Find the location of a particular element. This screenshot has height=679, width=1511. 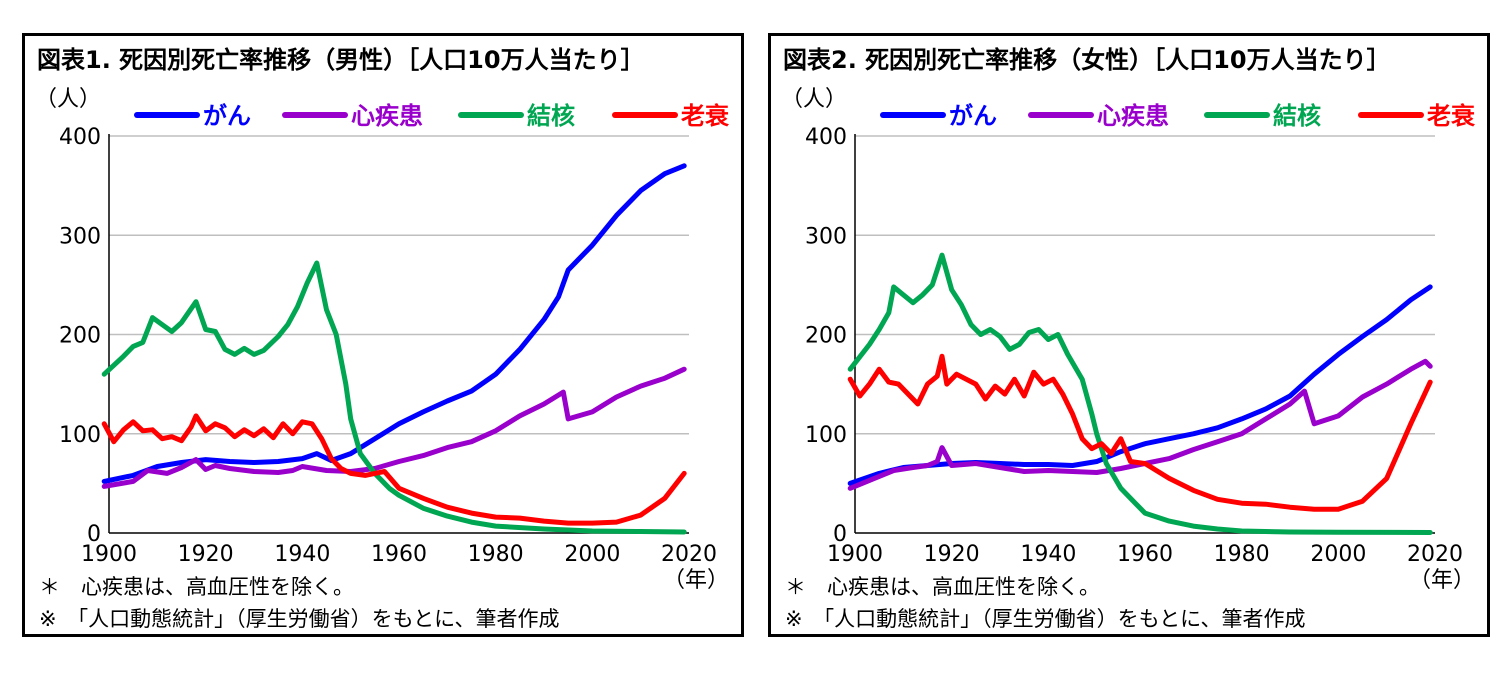

chart-title: 図表2. 死因別死亡率推移（女性）［人口10万人当たり］ is located at coordinates (1087, 60).